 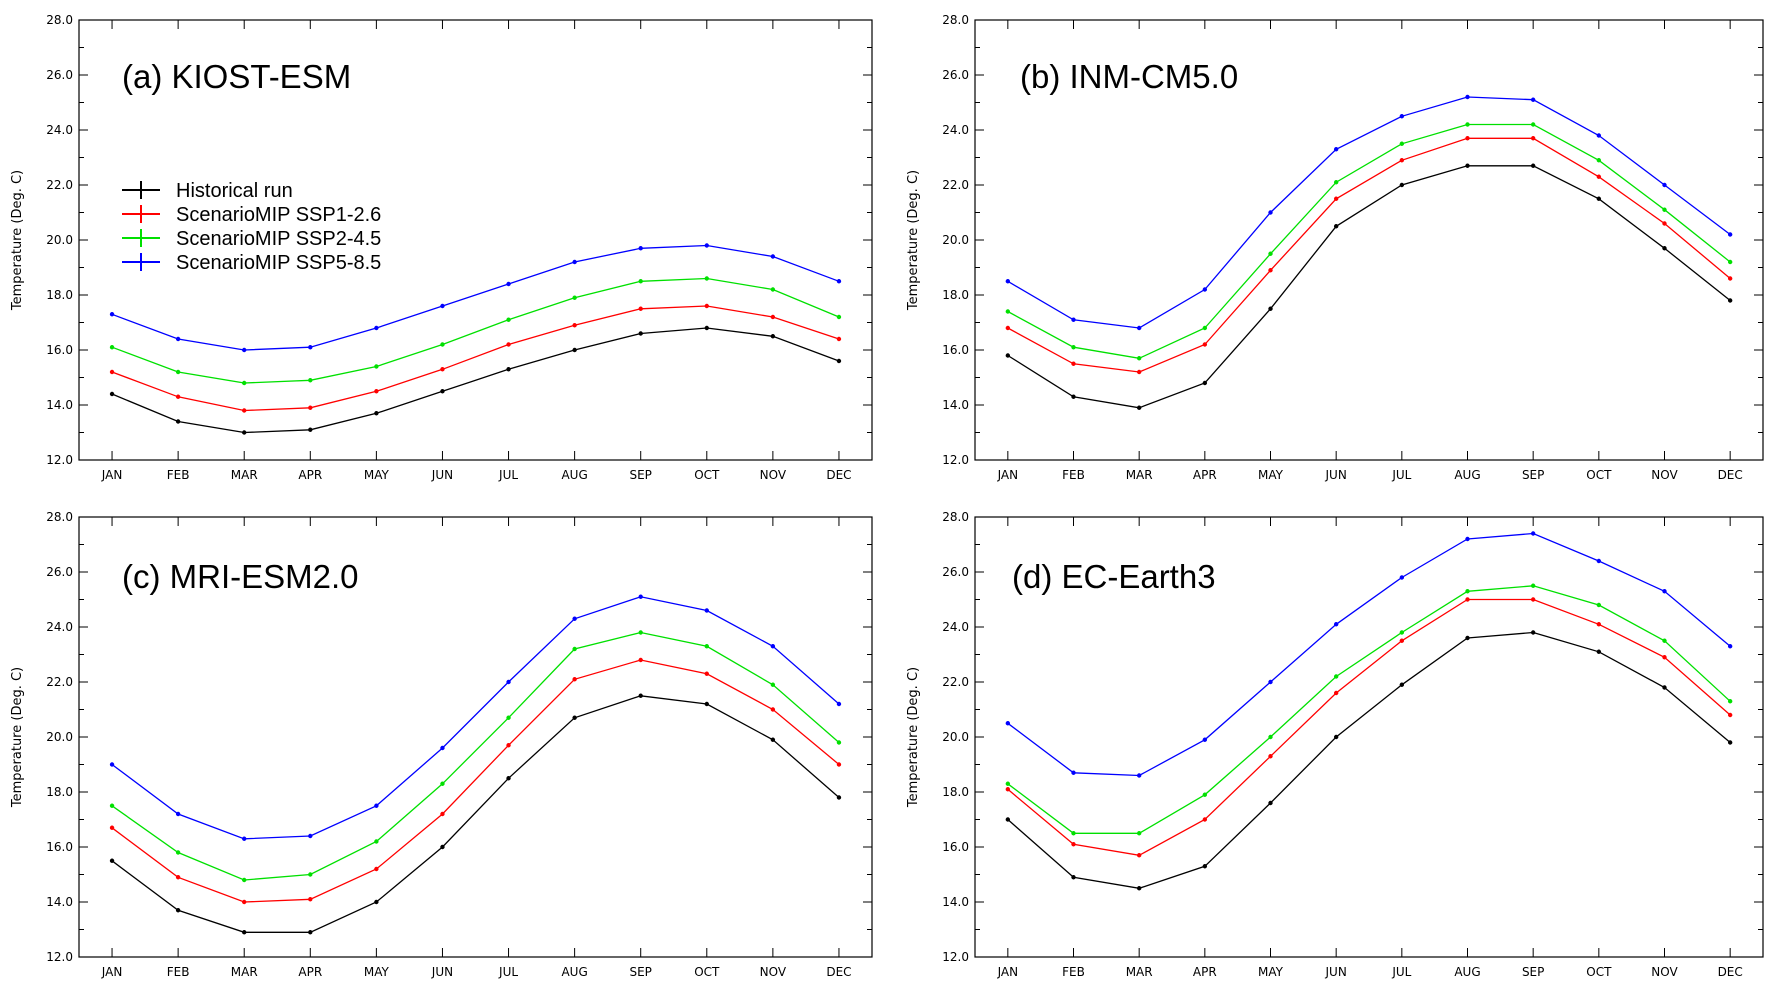 I want to click on y-tick-label: 16.0, so click(x=955, y=350).